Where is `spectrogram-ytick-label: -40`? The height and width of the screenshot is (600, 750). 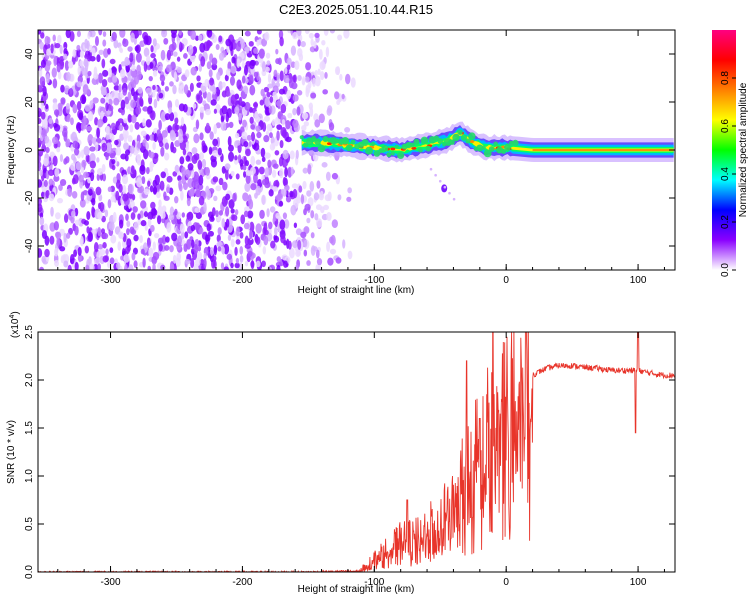 spectrogram-ytick-label: -40 is located at coordinates (29, 245).